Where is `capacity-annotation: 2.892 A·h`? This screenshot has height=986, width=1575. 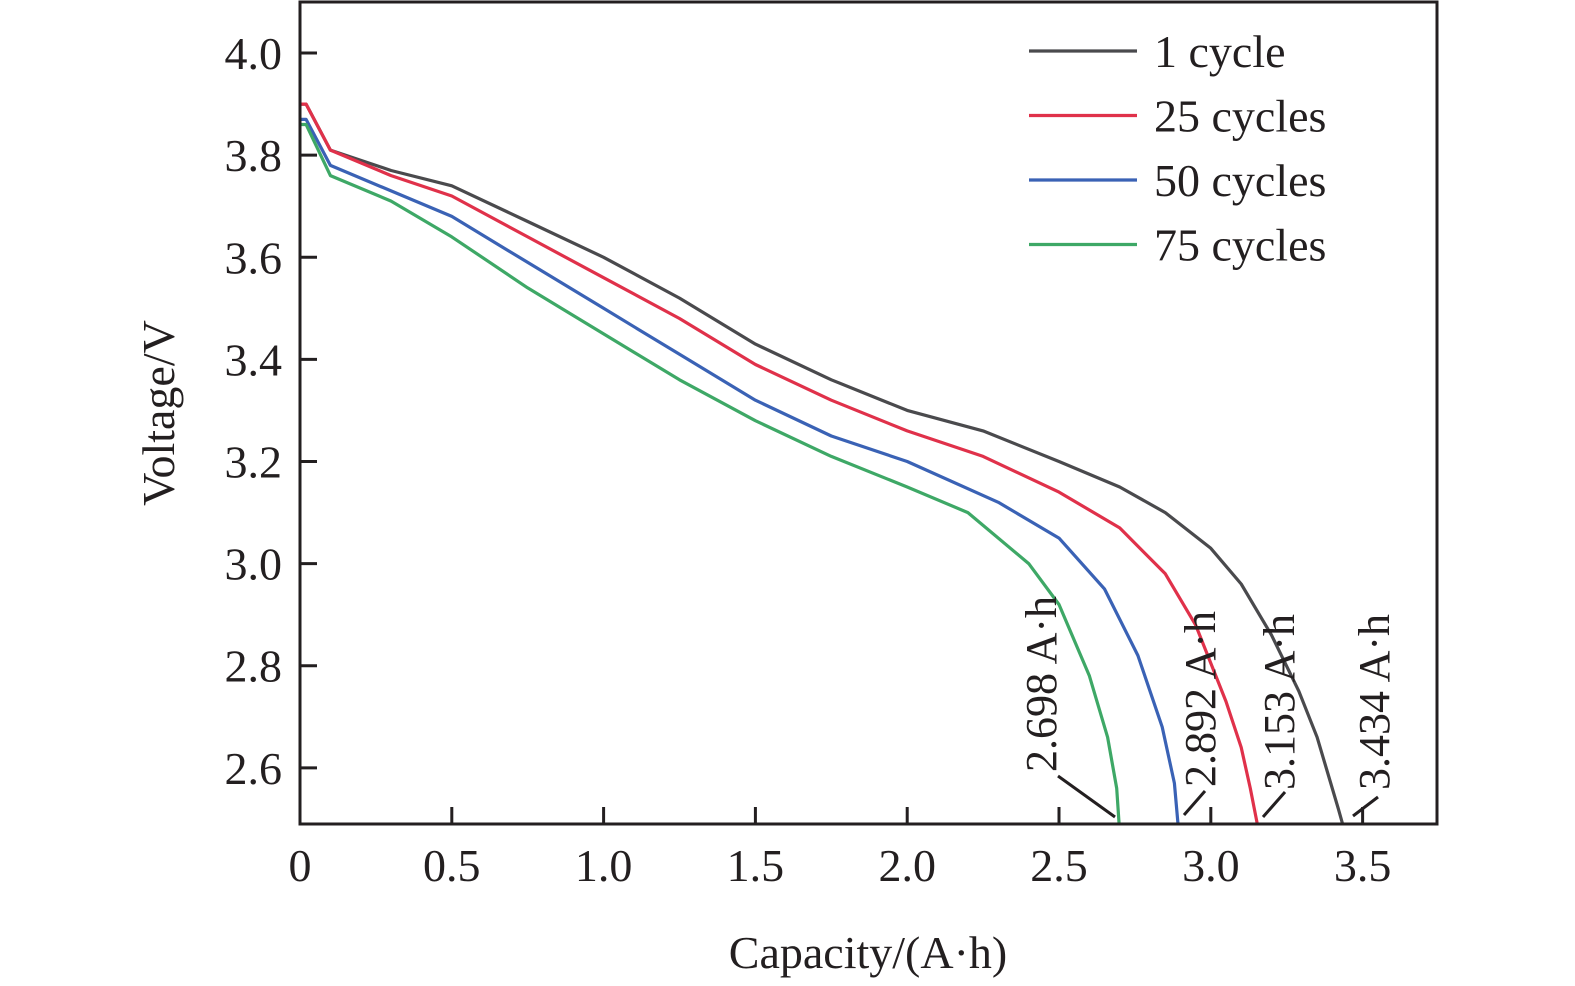 capacity-annotation: 2.892 A·h is located at coordinates (1200, 713).